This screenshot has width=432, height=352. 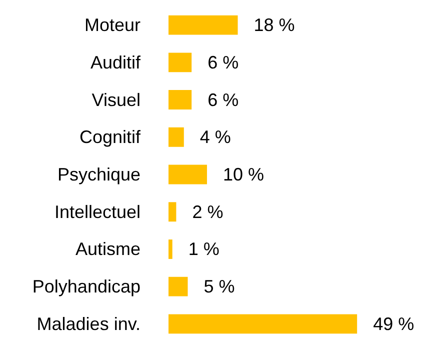 What do you see at coordinates (97, 212) in the screenshot?
I see `y-tick-label: Intellectuel` at bounding box center [97, 212].